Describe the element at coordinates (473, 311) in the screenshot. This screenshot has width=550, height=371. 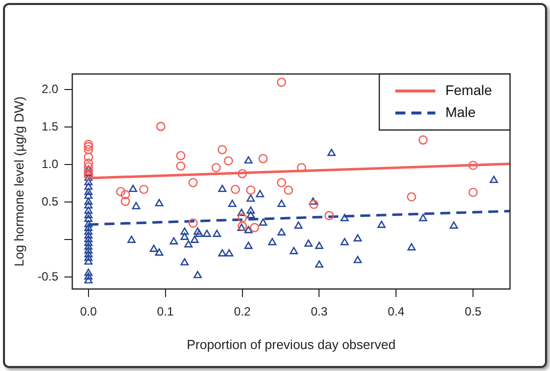
I see `x-tick-label: 0.5` at that location.